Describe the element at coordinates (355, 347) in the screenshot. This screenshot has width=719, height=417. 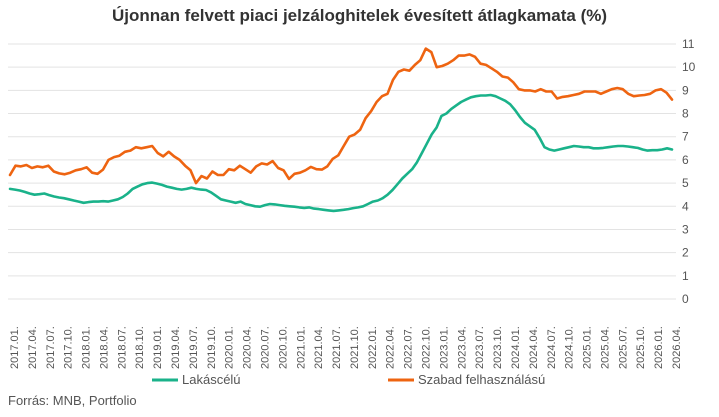
I see `x-tick-label: 2021.10.` at that location.